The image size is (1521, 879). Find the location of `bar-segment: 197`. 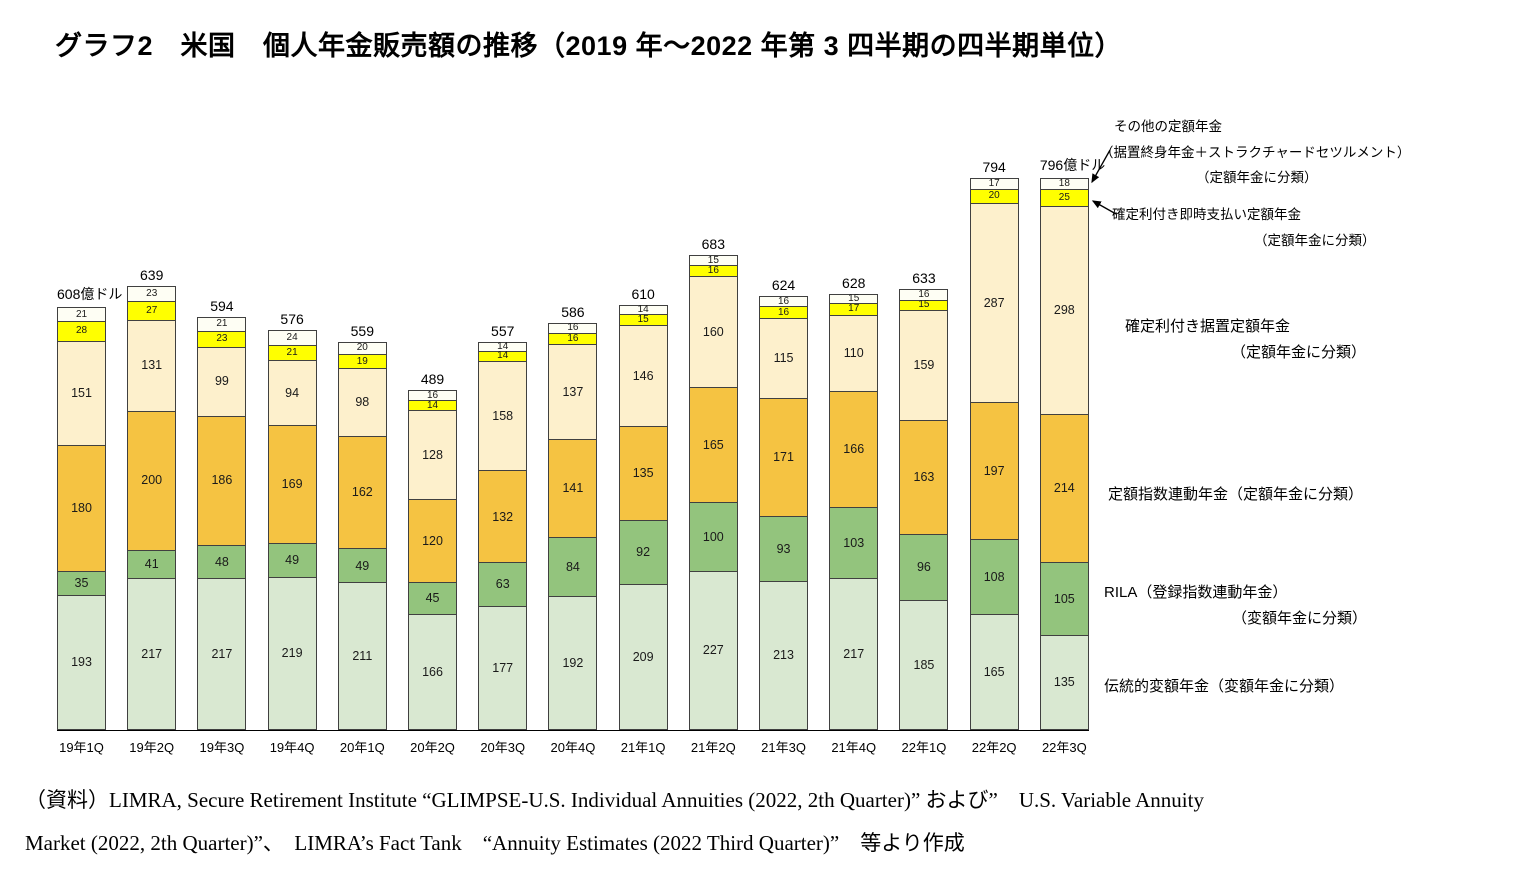

bar-segment: 197 is located at coordinates (994, 472).